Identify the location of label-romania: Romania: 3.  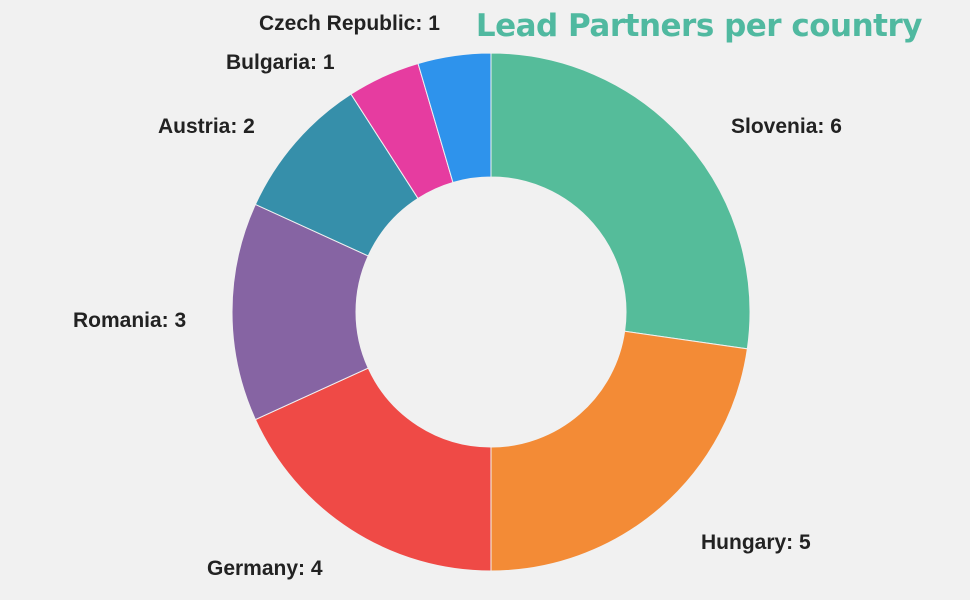
(129, 320).